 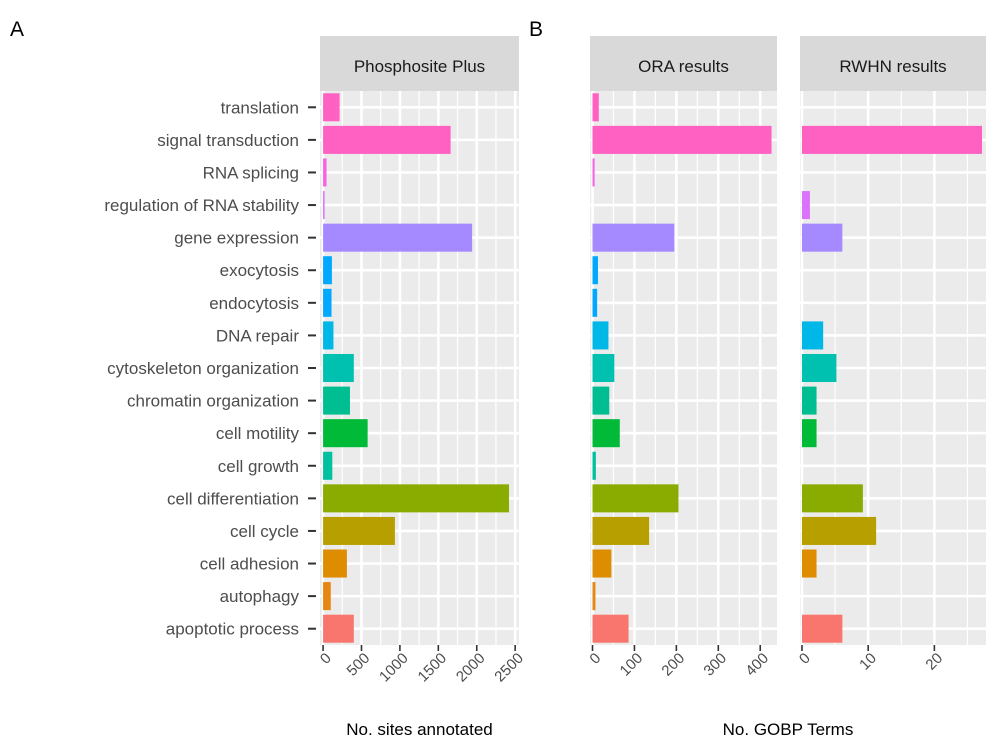 What do you see at coordinates (260, 107) in the screenshot?
I see `y-tick-label: translation` at bounding box center [260, 107].